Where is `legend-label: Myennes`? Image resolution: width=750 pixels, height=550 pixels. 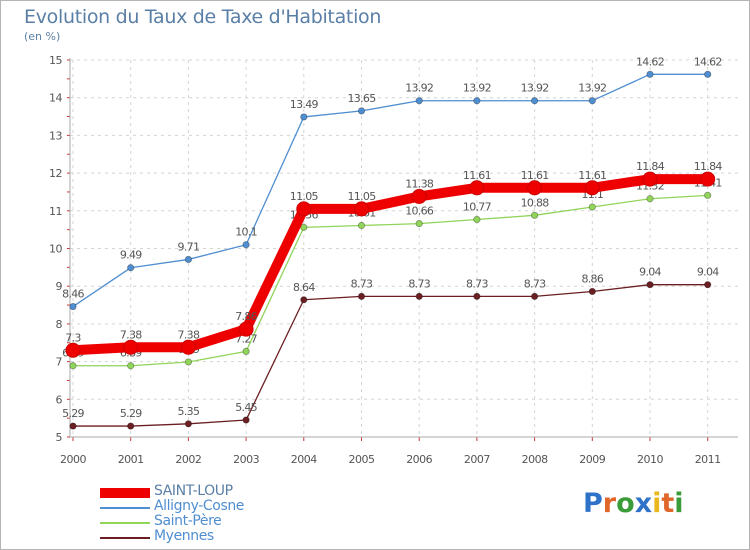
legend-label: Myennes is located at coordinates (184, 536).